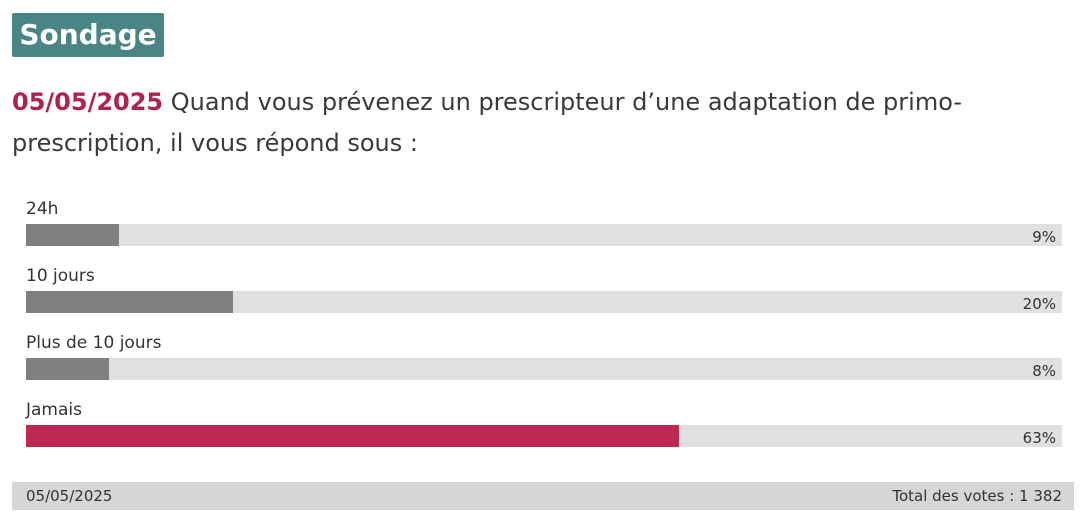  What do you see at coordinates (543, 496) in the screenshot?
I see `poll-footer: 05/05/2025 Total des votes : 1 382` at bounding box center [543, 496].